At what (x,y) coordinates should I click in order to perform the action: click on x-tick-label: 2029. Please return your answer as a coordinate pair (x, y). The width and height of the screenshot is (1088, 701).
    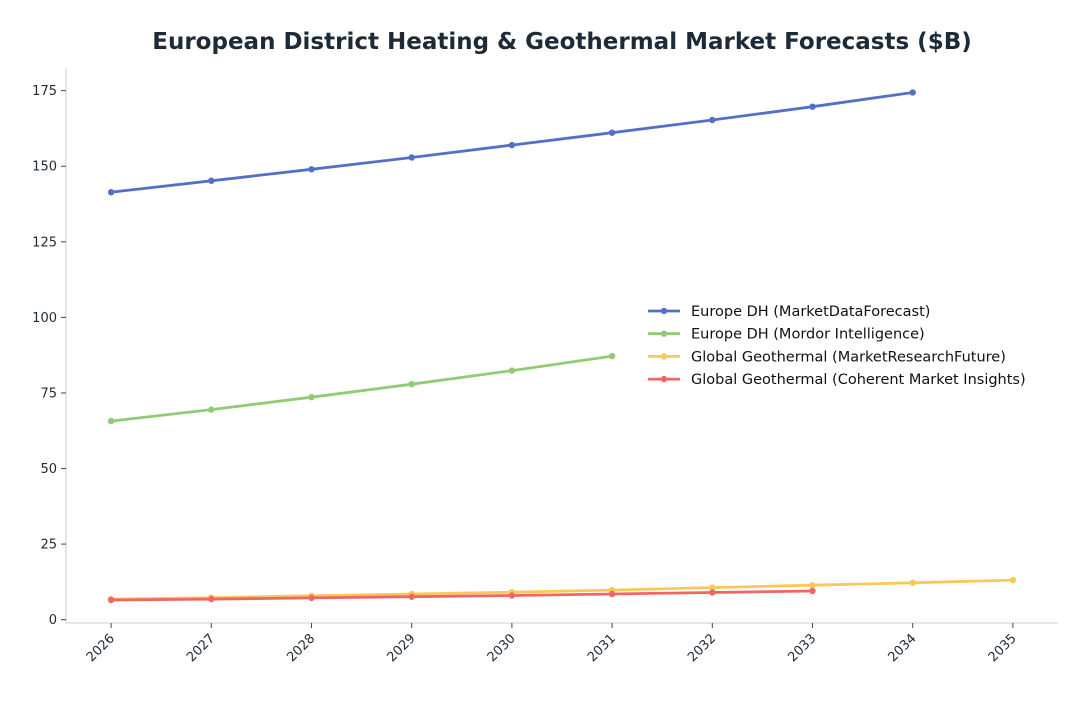
    Looking at the image, I should click on (402, 648).